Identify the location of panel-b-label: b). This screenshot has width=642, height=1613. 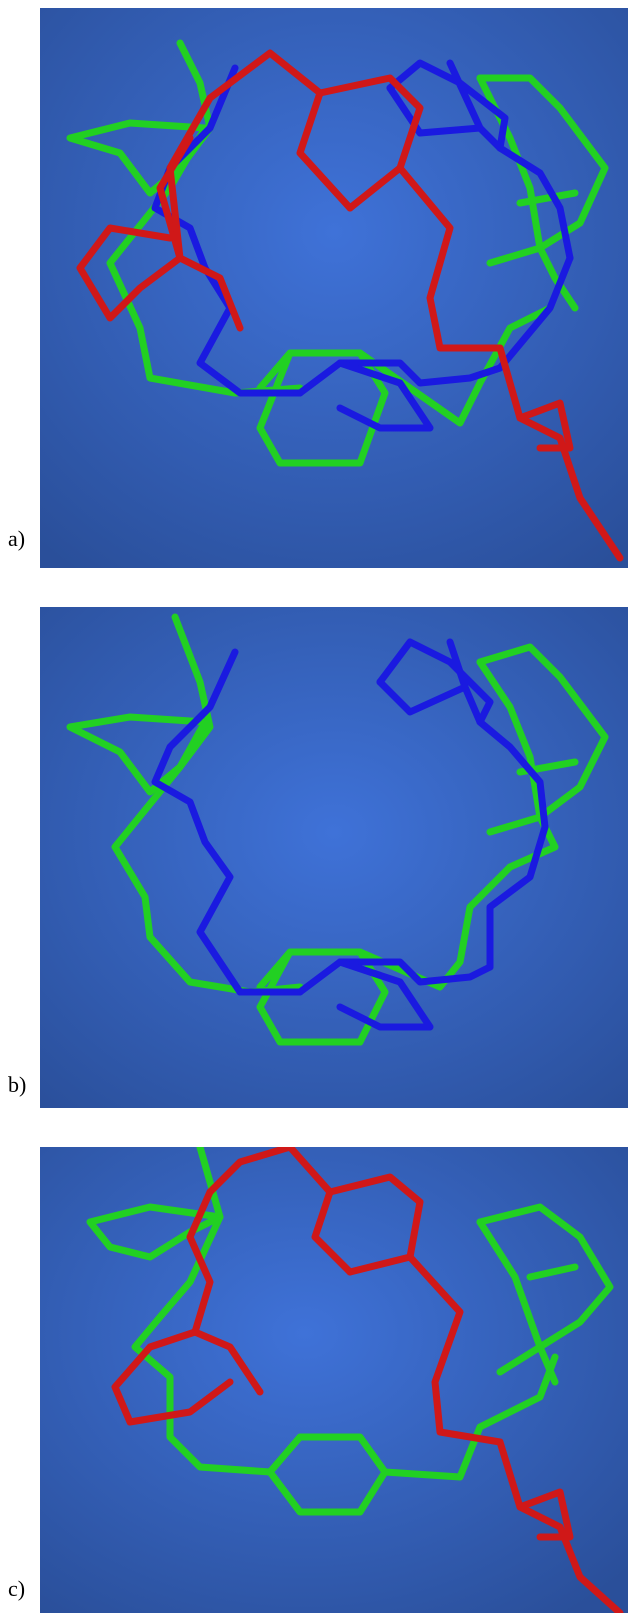
(17, 1084).